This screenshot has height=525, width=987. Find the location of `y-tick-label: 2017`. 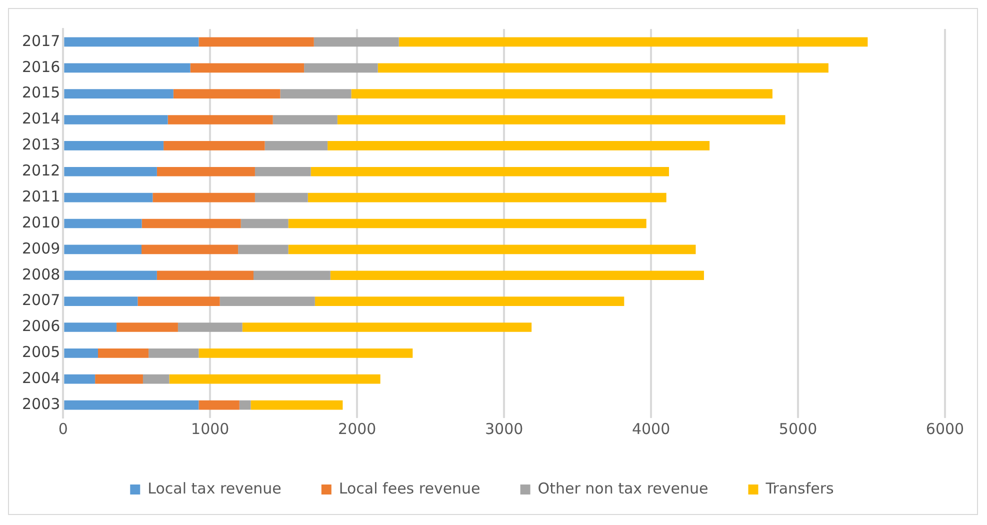

y-tick-label: 2017 is located at coordinates (41, 41).